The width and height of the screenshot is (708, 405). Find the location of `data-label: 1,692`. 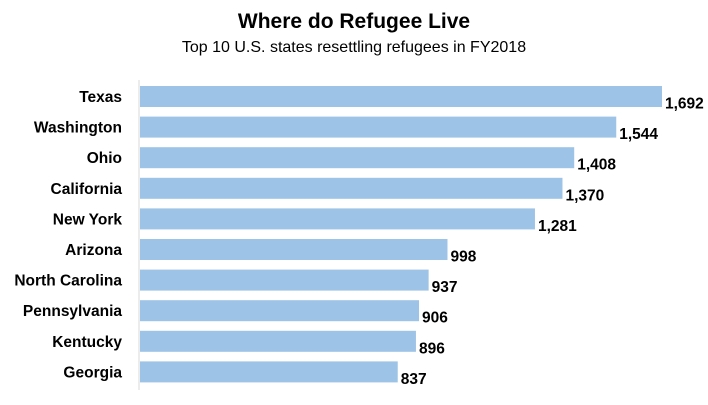

data-label: 1,692 is located at coordinates (684, 104).